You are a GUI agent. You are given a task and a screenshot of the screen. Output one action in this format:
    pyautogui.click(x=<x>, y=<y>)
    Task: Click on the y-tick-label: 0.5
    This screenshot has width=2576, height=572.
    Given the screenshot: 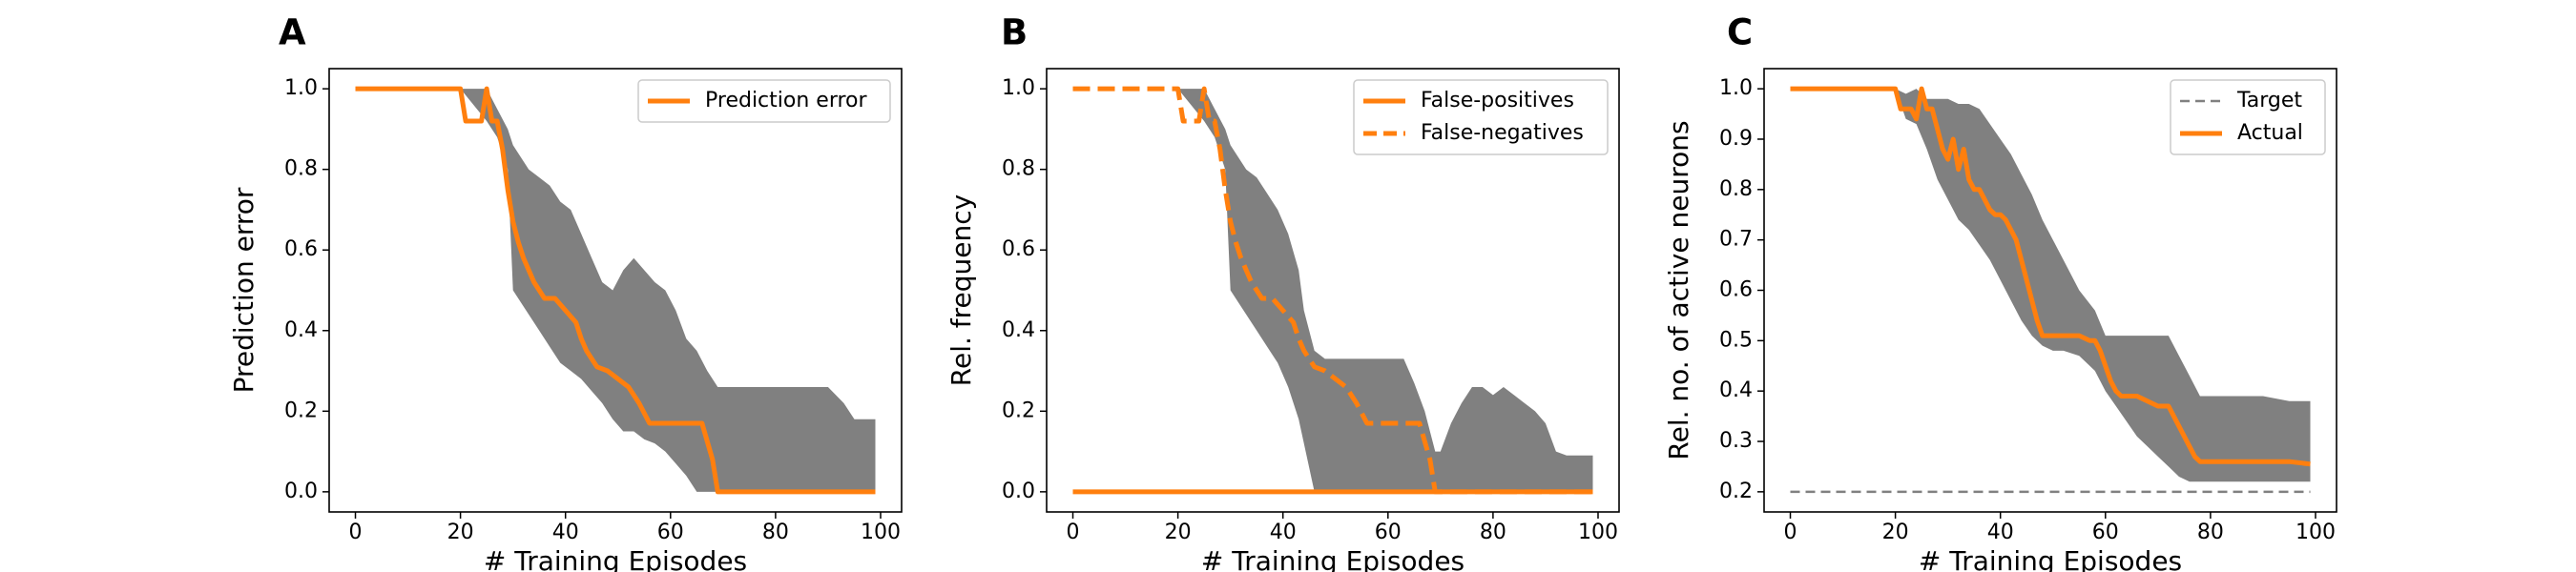 What is the action you would take?
    pyautogui.click(x=1736, y=340)
    